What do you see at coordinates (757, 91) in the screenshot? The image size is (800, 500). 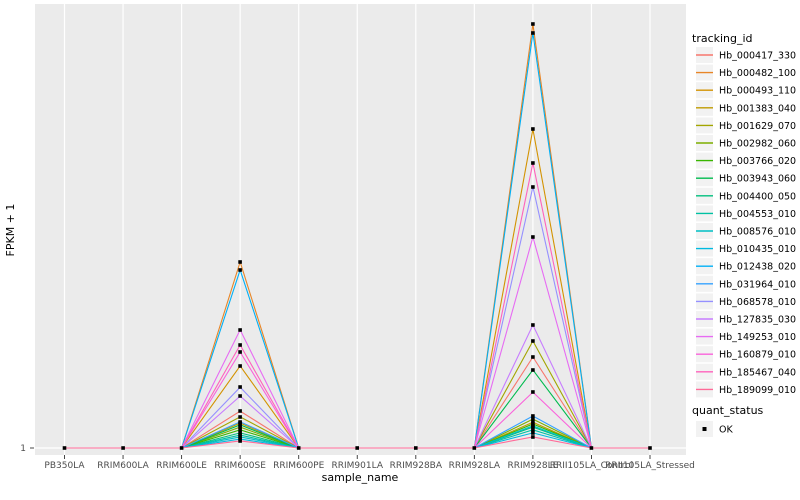 I see `legend-item-label: Hb_000493_110` at bounding box center [757, 91].